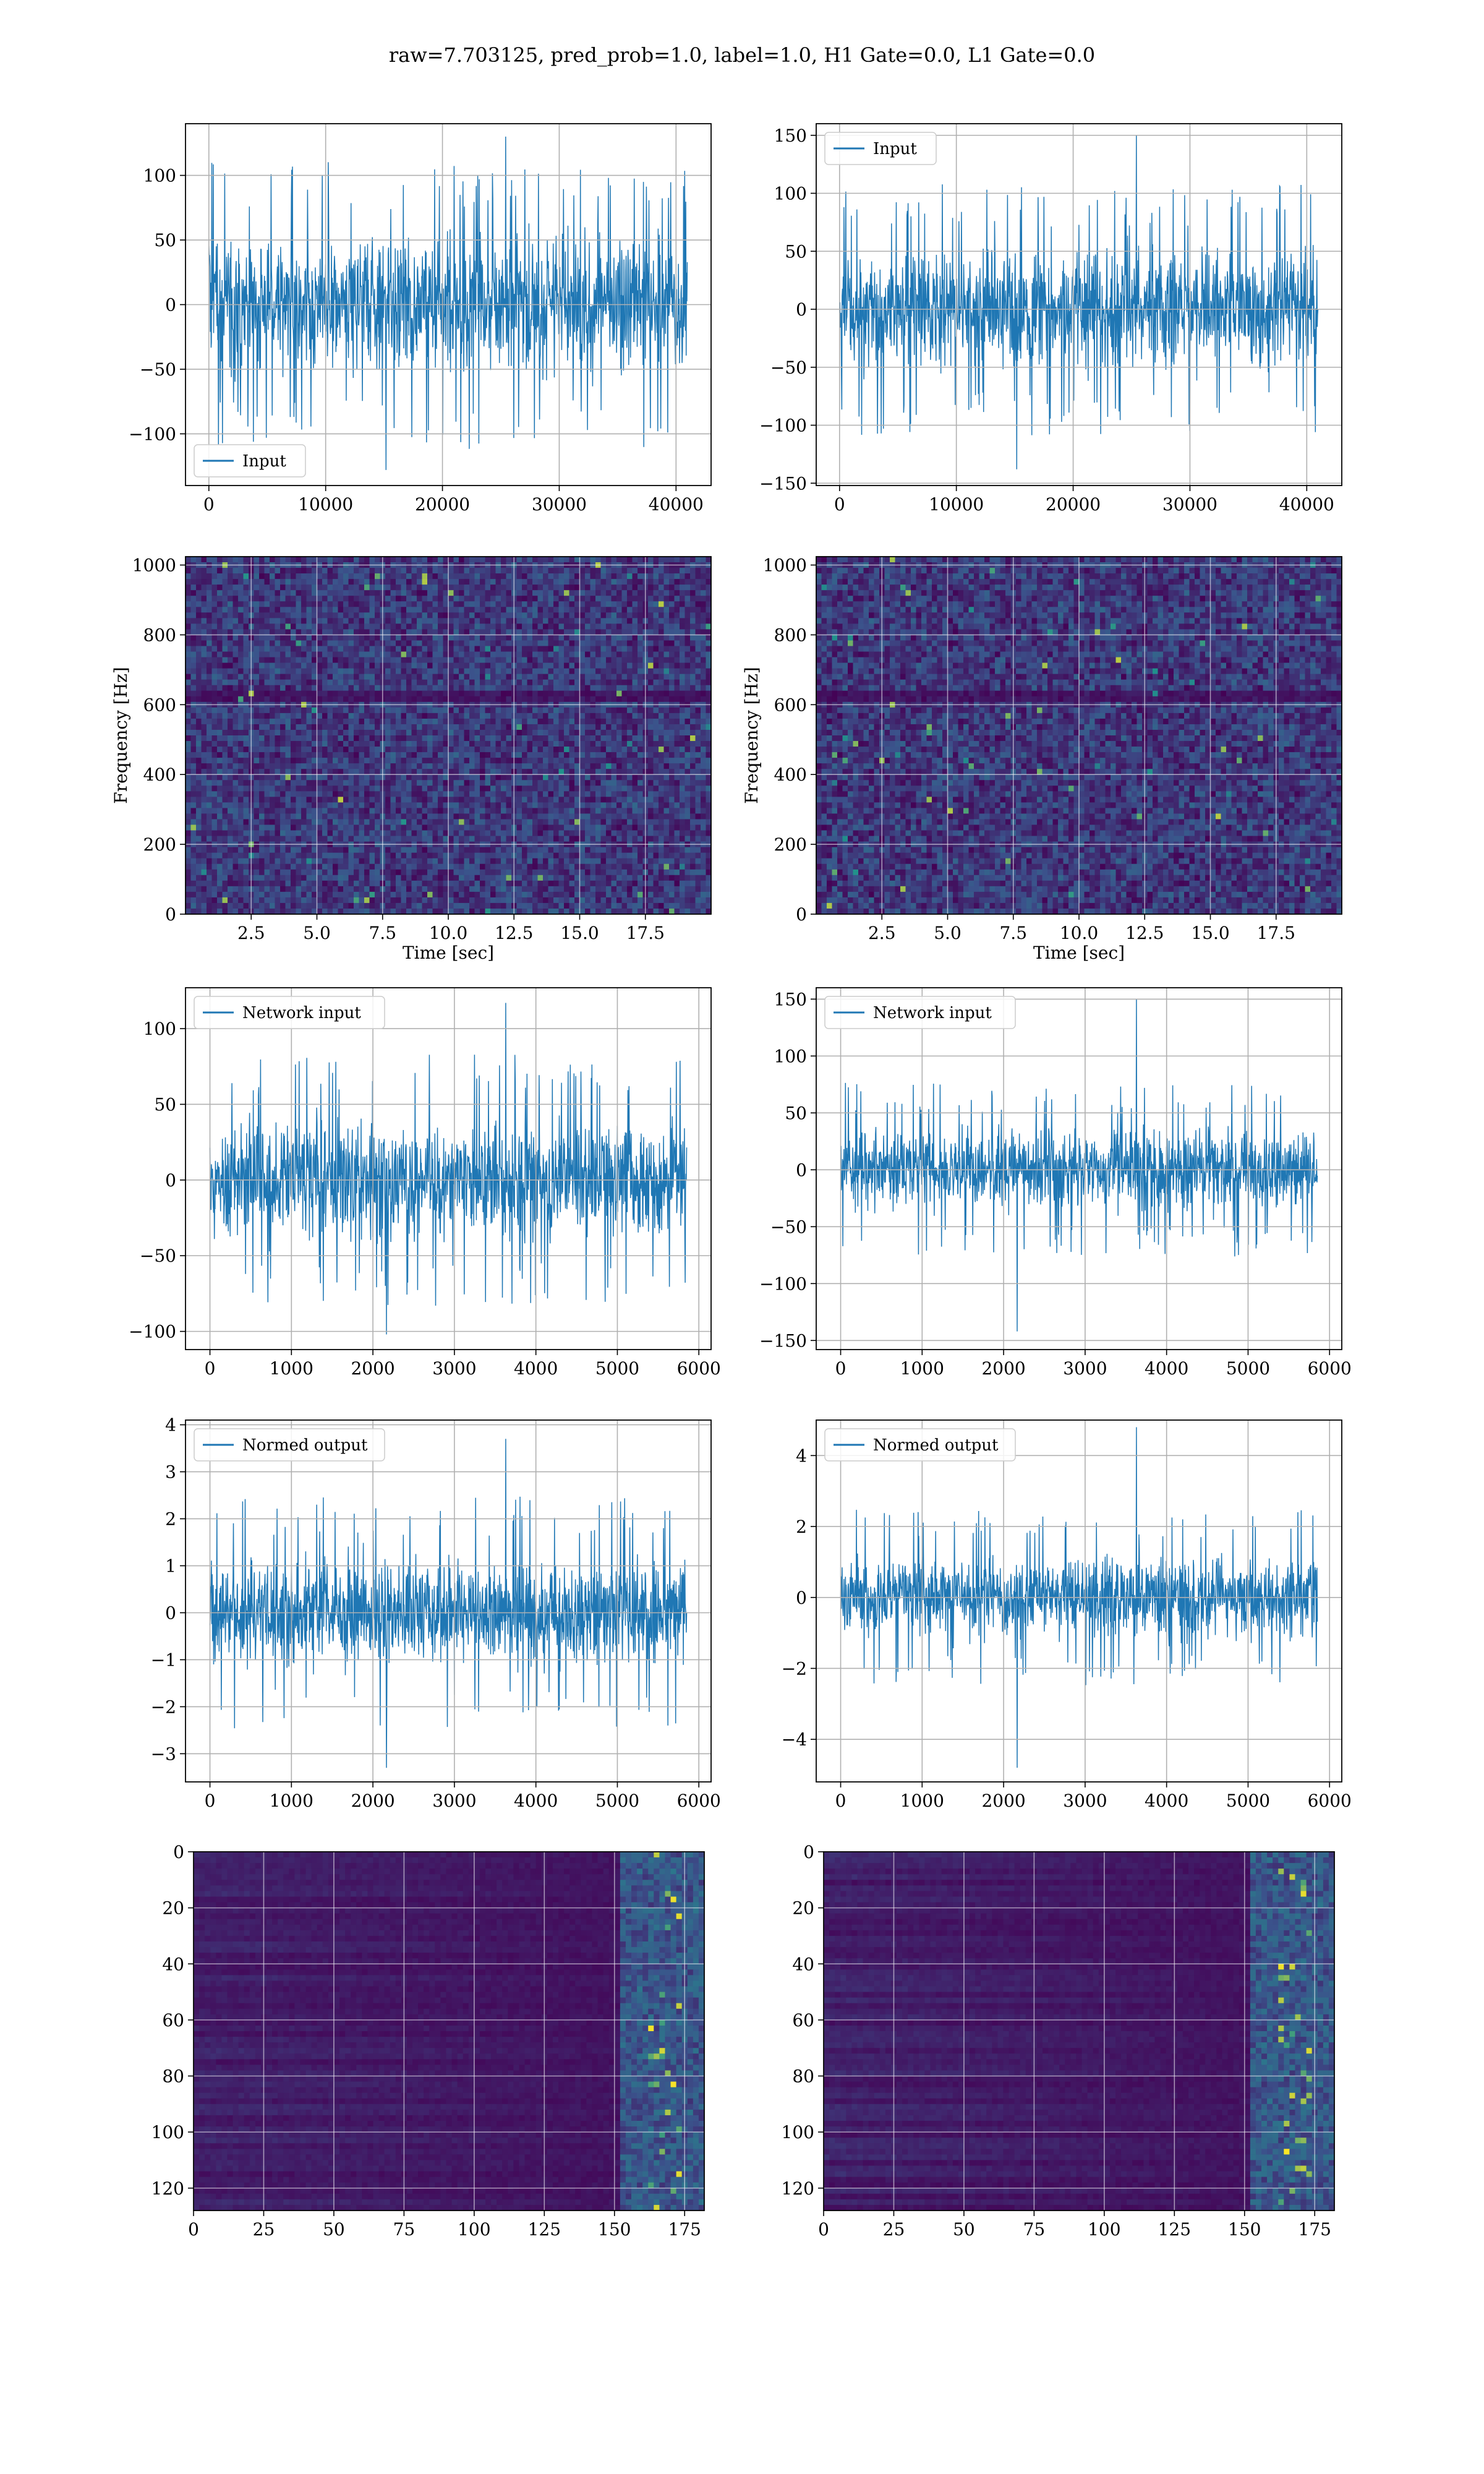  I want to click on x-tick-label: 0, so click(839, 504).